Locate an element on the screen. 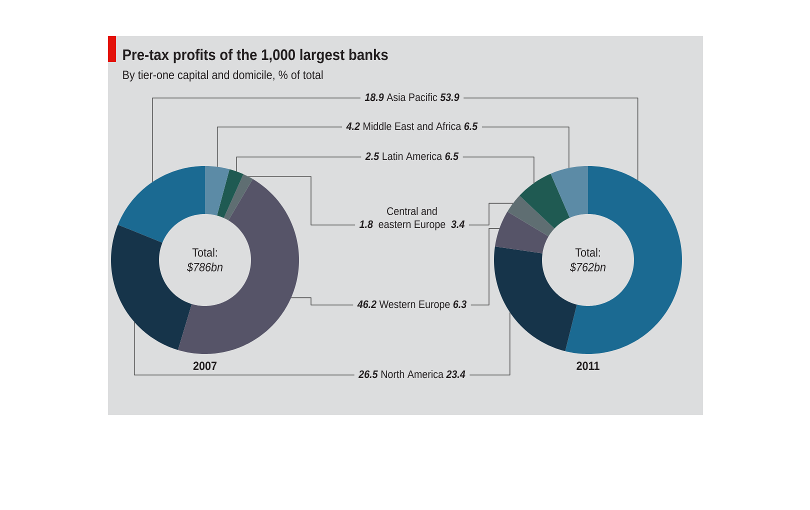 This screenshot has width=810, height=510. slice-label: Central and eastern Europe is located at coordinates (412, 218).